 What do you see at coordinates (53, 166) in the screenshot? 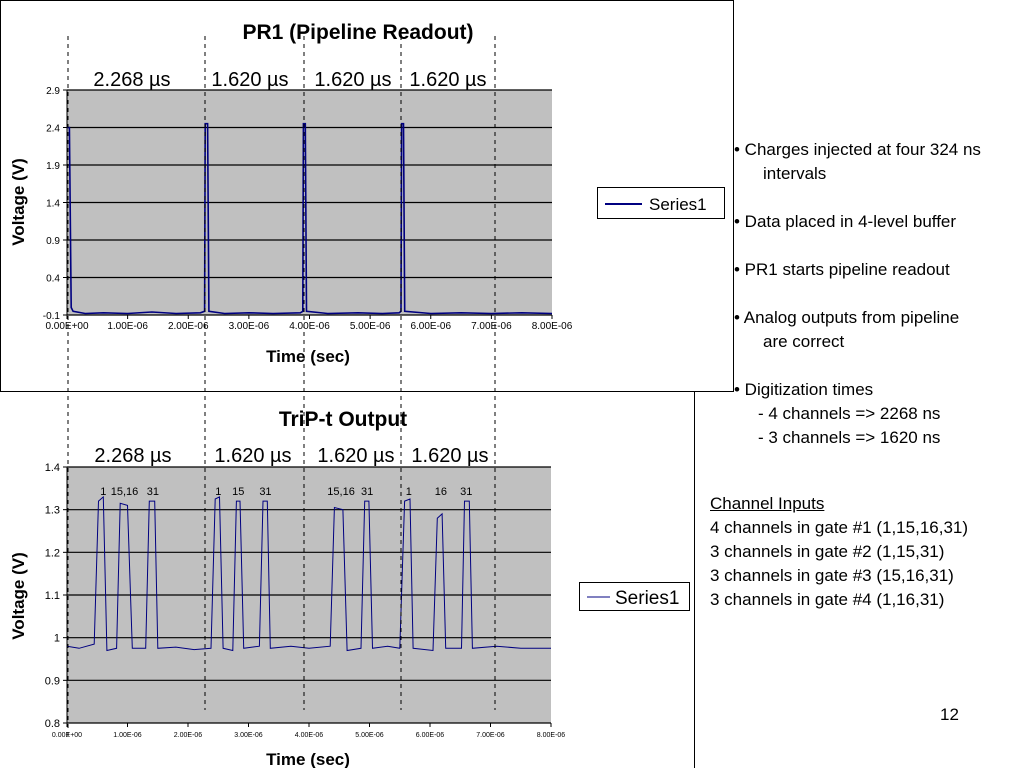
I see `y-tick-label: 1.9` at bounding box center [53, 166].